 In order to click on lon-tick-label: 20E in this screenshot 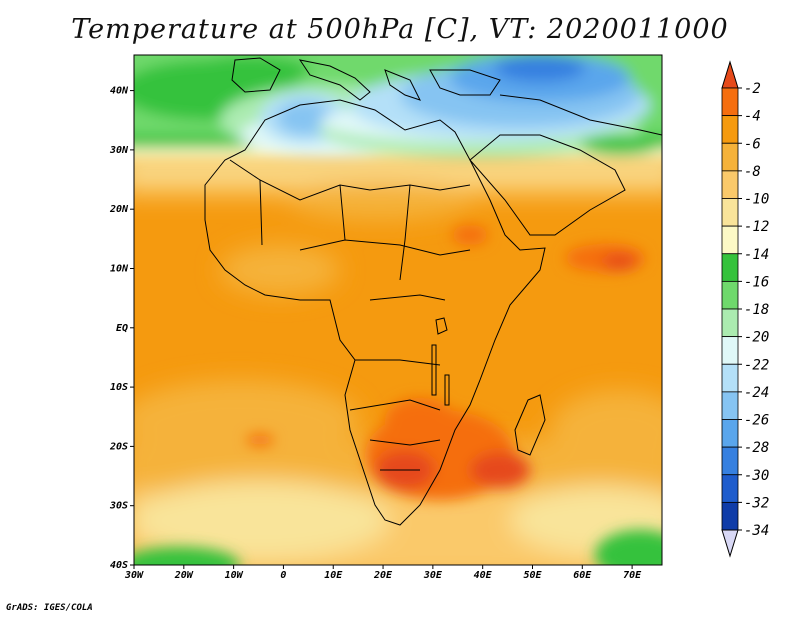, I will do `click(383, 575)`.